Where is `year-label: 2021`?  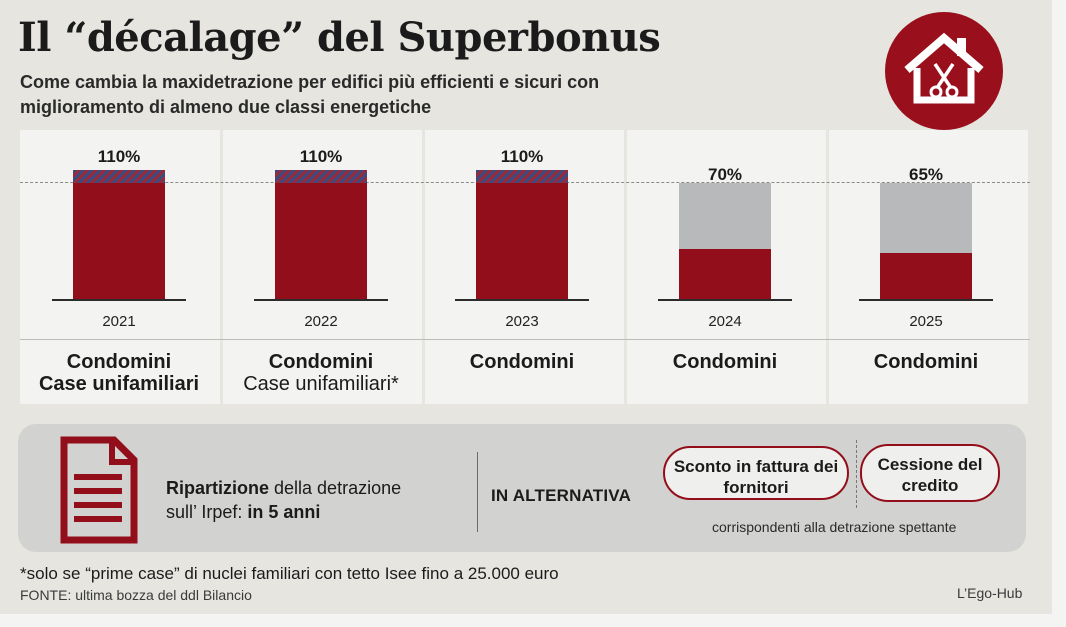 year-label: 2021 is located at coordinates (119, 321).